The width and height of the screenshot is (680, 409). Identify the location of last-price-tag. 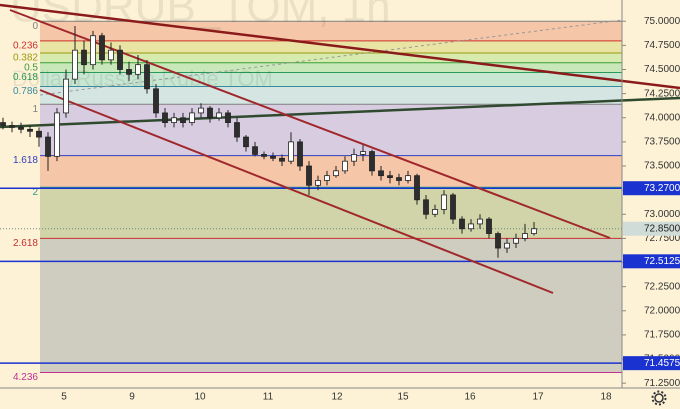
(651, 228).